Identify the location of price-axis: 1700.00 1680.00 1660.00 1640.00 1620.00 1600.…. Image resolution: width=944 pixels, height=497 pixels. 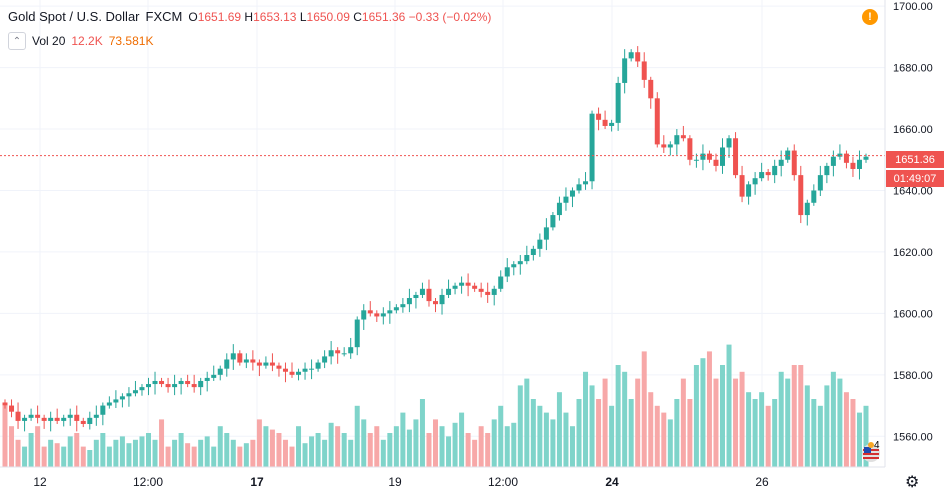
(913, 222).